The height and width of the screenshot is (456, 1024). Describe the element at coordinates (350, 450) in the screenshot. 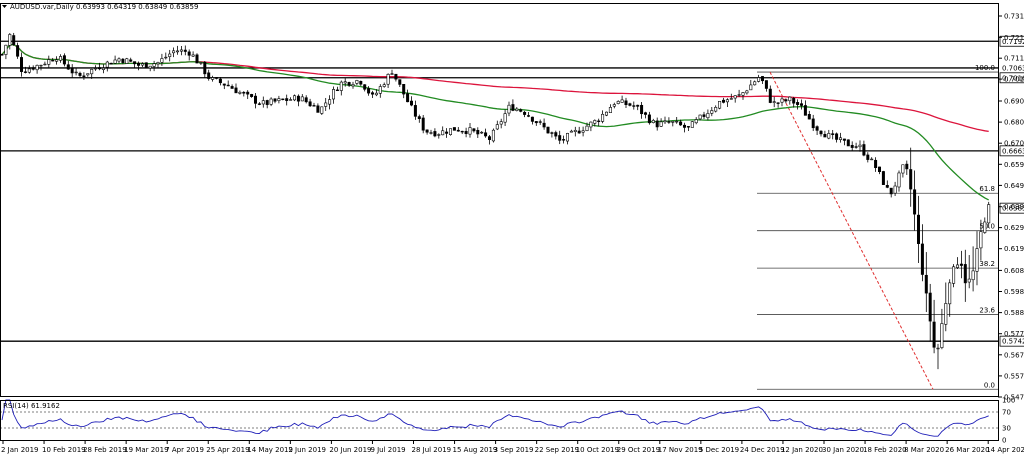

I see `time-tick-label: 20 Jun 2019` at that location.